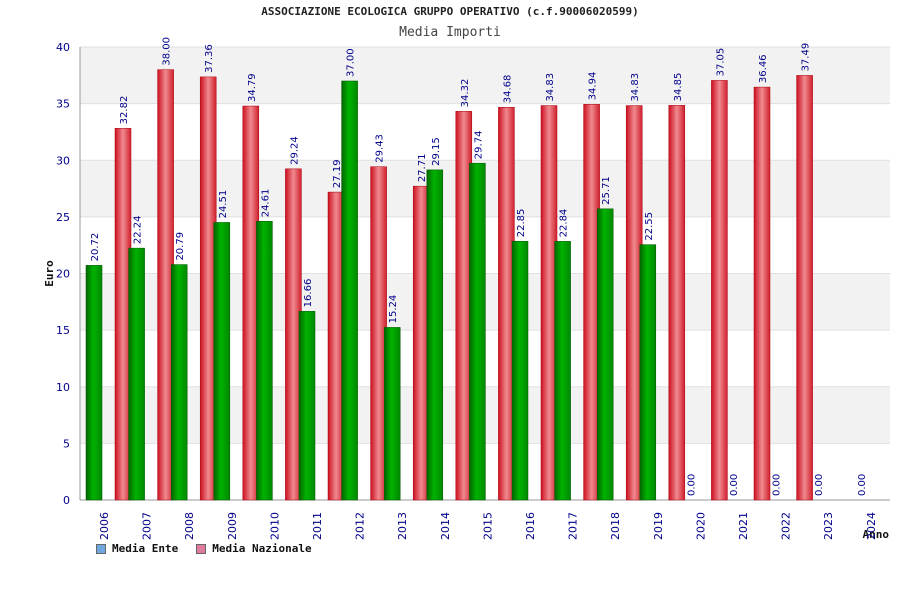 The height and width of the screenshot is (600, 900). Describe the element at coordinates (63, 47) in the screenshot. I see `y-tick-label: 40` at that location.